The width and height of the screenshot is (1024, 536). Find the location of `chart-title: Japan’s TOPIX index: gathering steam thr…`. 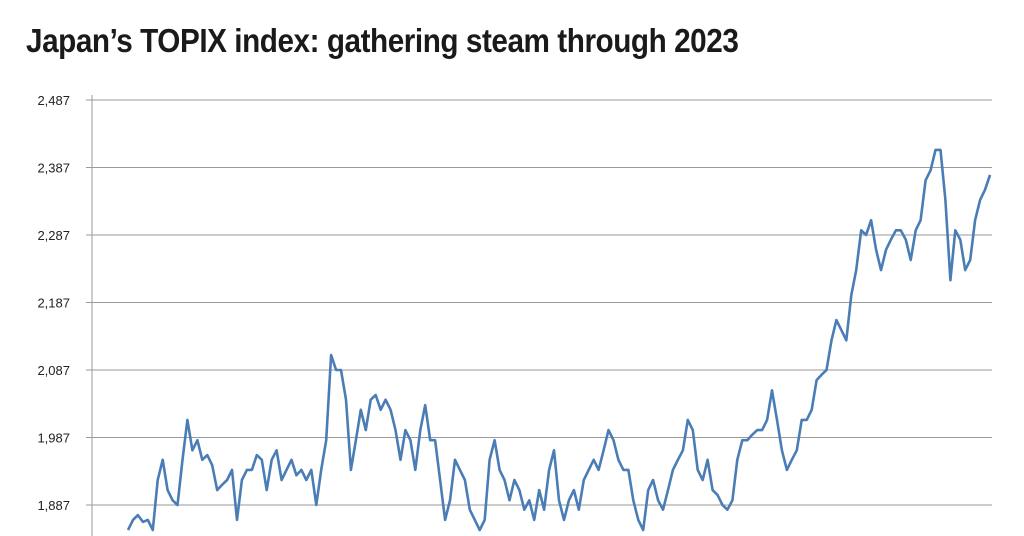

chart-title: Japan’s TOPIX index: gathering steam thr… is located at coordinates (382, 40).